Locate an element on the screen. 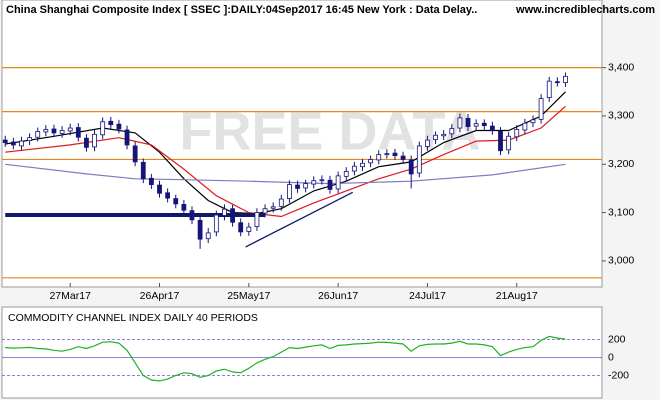 The image size is (660, 405). x-tick-label: 26Apr17 is located at coordinates (160, 296).